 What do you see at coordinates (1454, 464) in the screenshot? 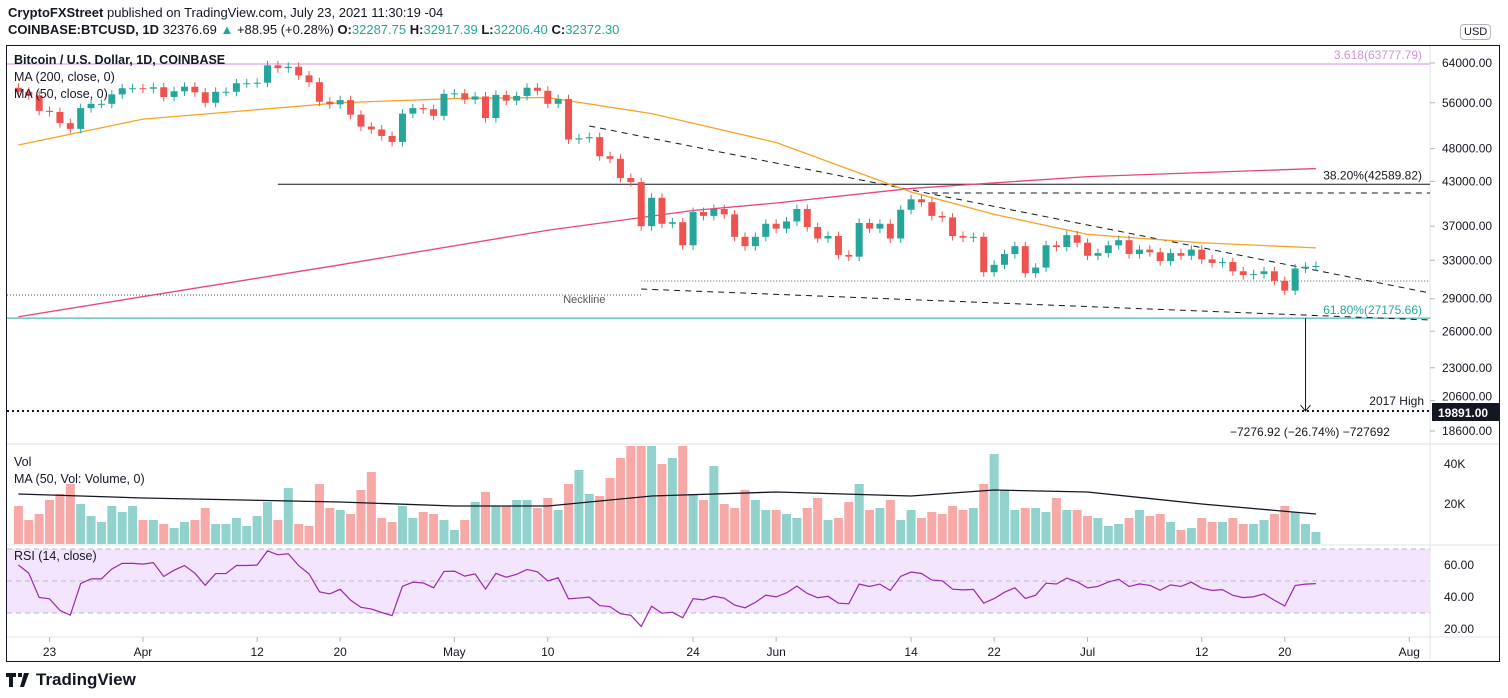
I see `volume-tick-label: 40K` at bounding box center [1454, 464].